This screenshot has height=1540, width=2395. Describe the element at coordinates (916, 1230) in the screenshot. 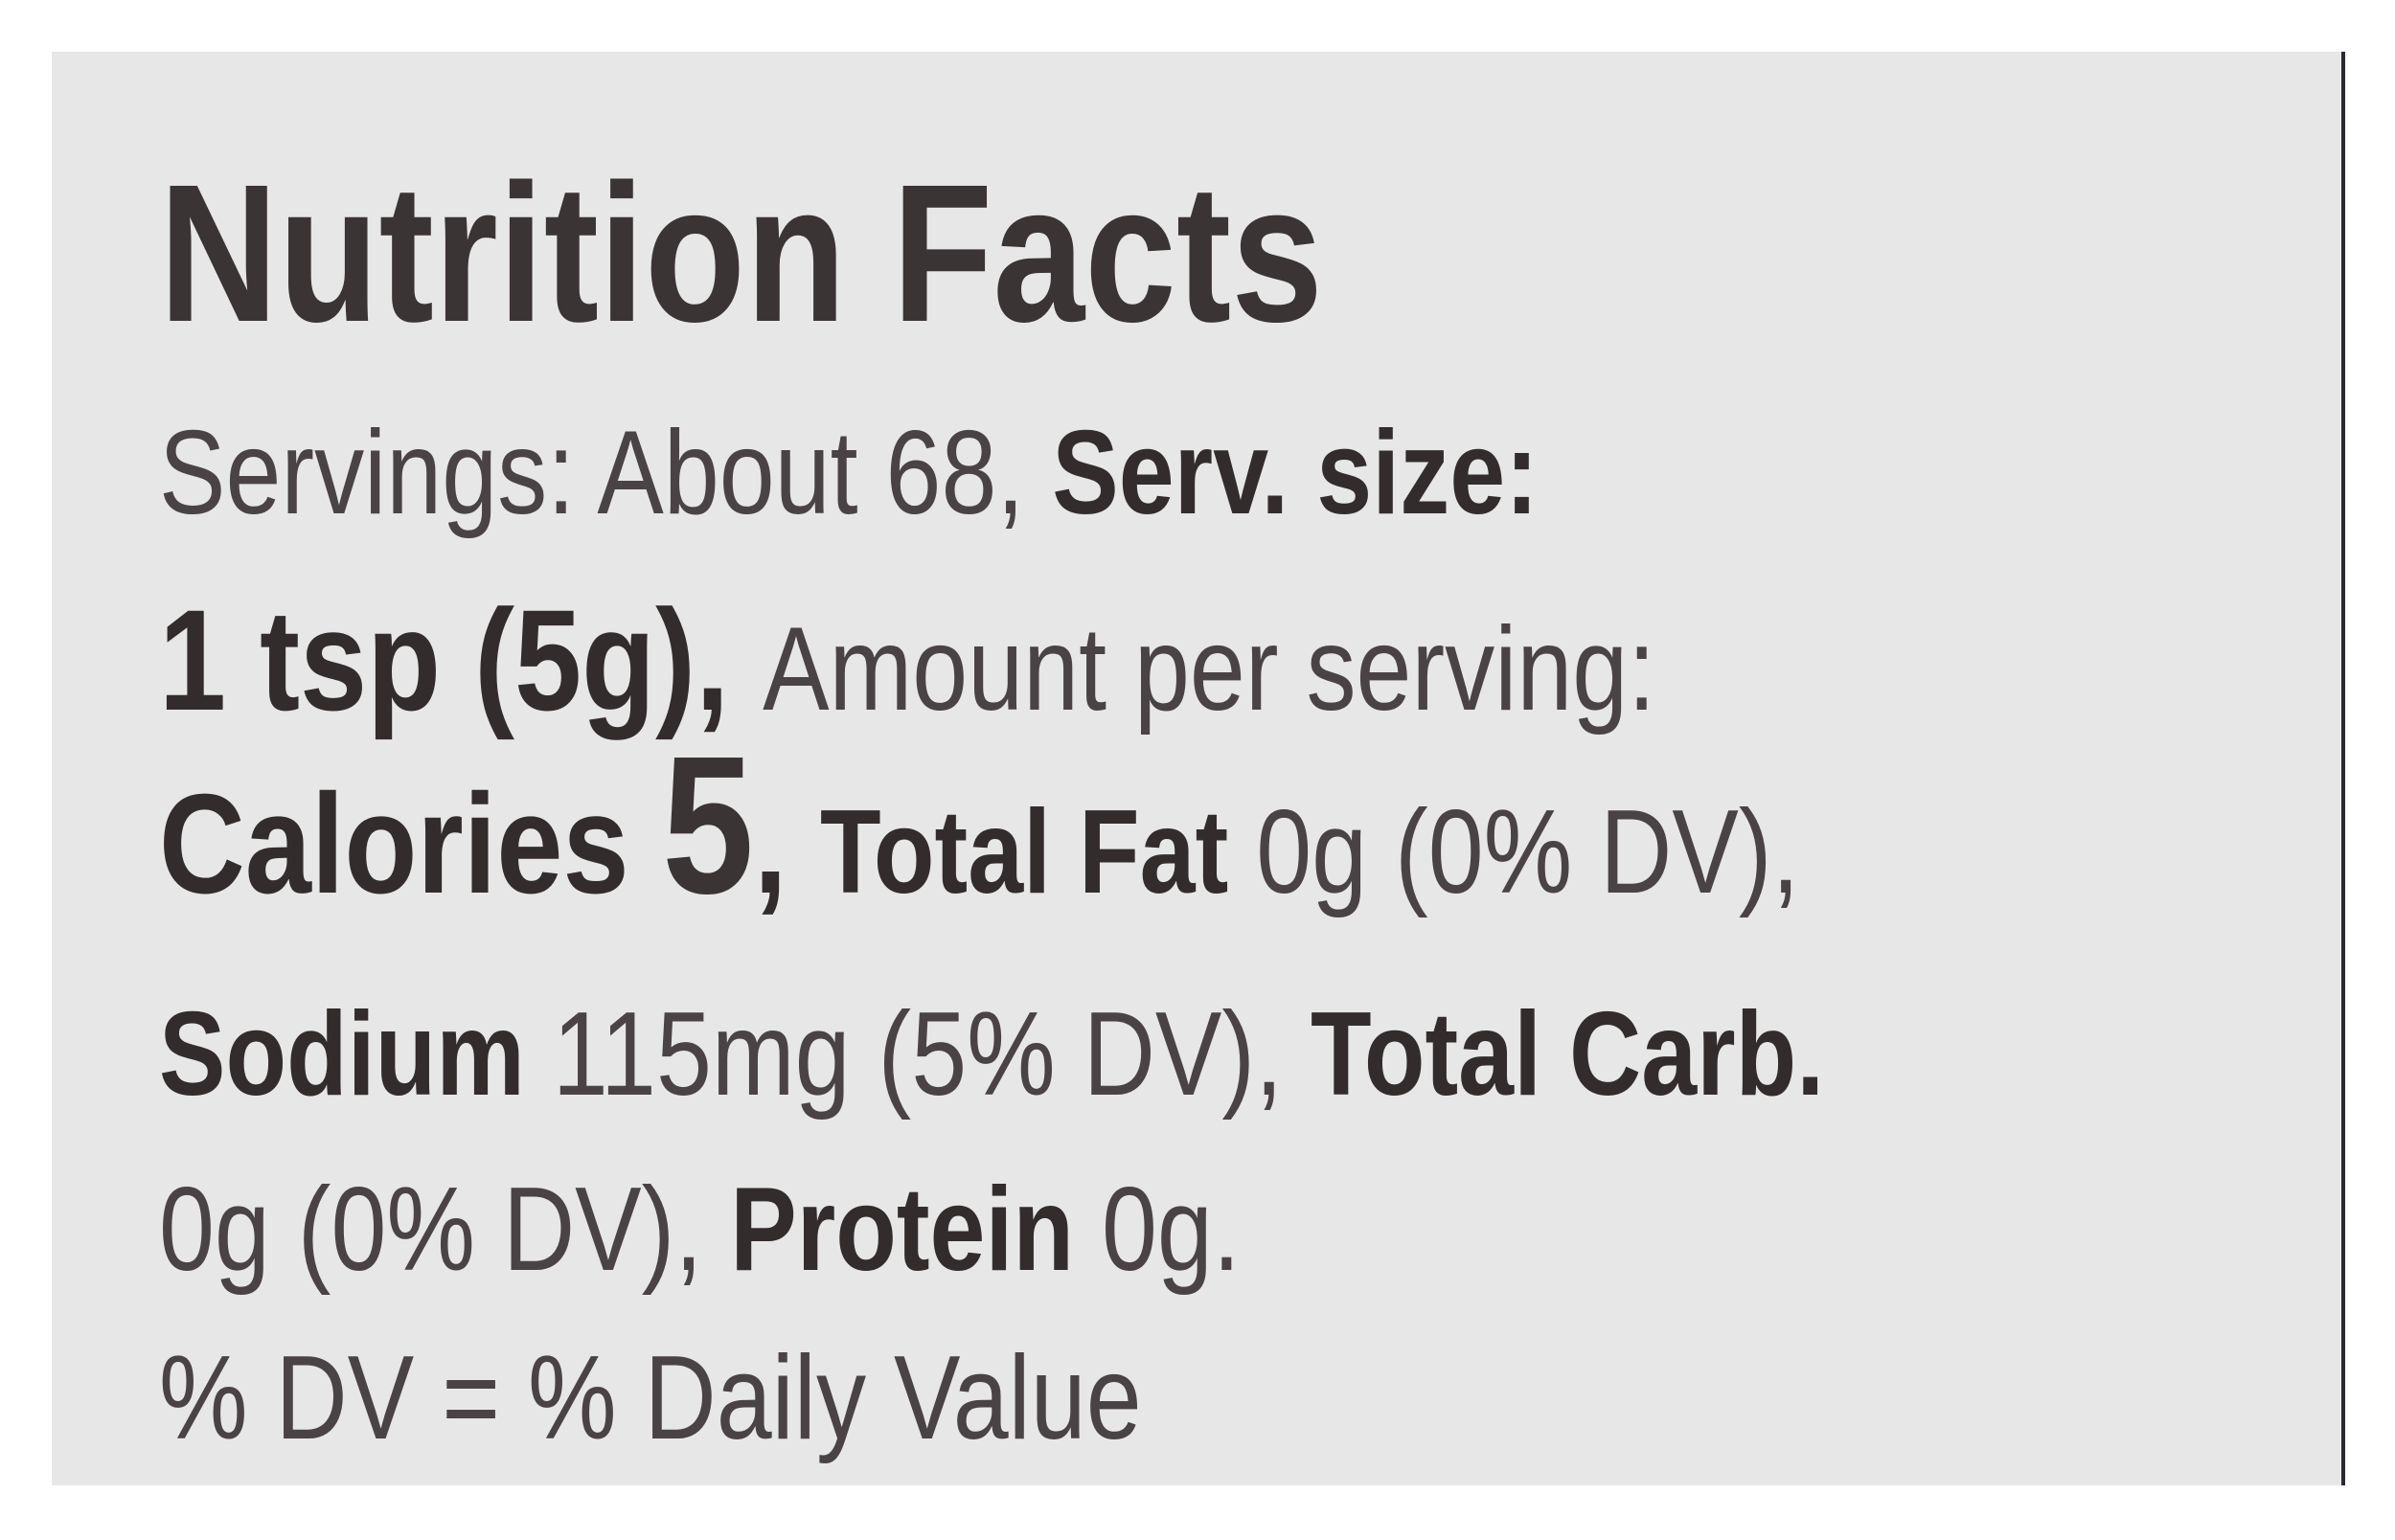

I see `protein-label: Protein` at that location.